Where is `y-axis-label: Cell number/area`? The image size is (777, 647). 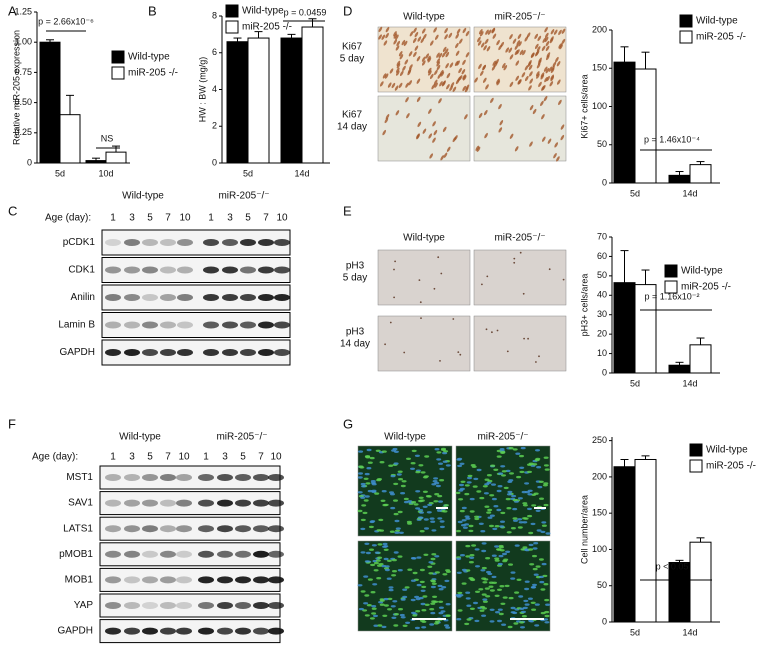 y-axis-label: Cell number/area is located at coordinates (584, 529).